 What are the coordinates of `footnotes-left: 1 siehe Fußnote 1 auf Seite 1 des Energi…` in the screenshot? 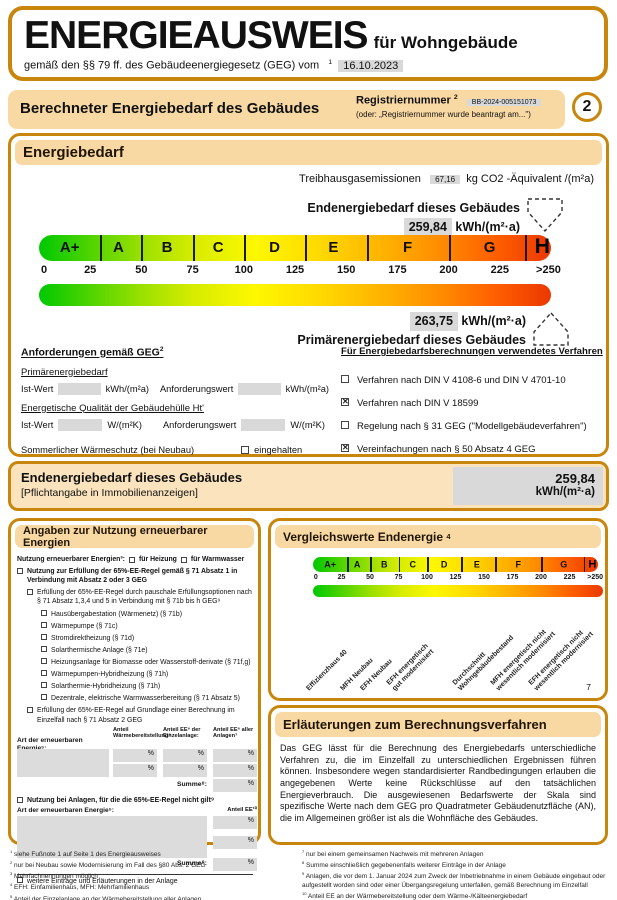 It's located at (108, 874).